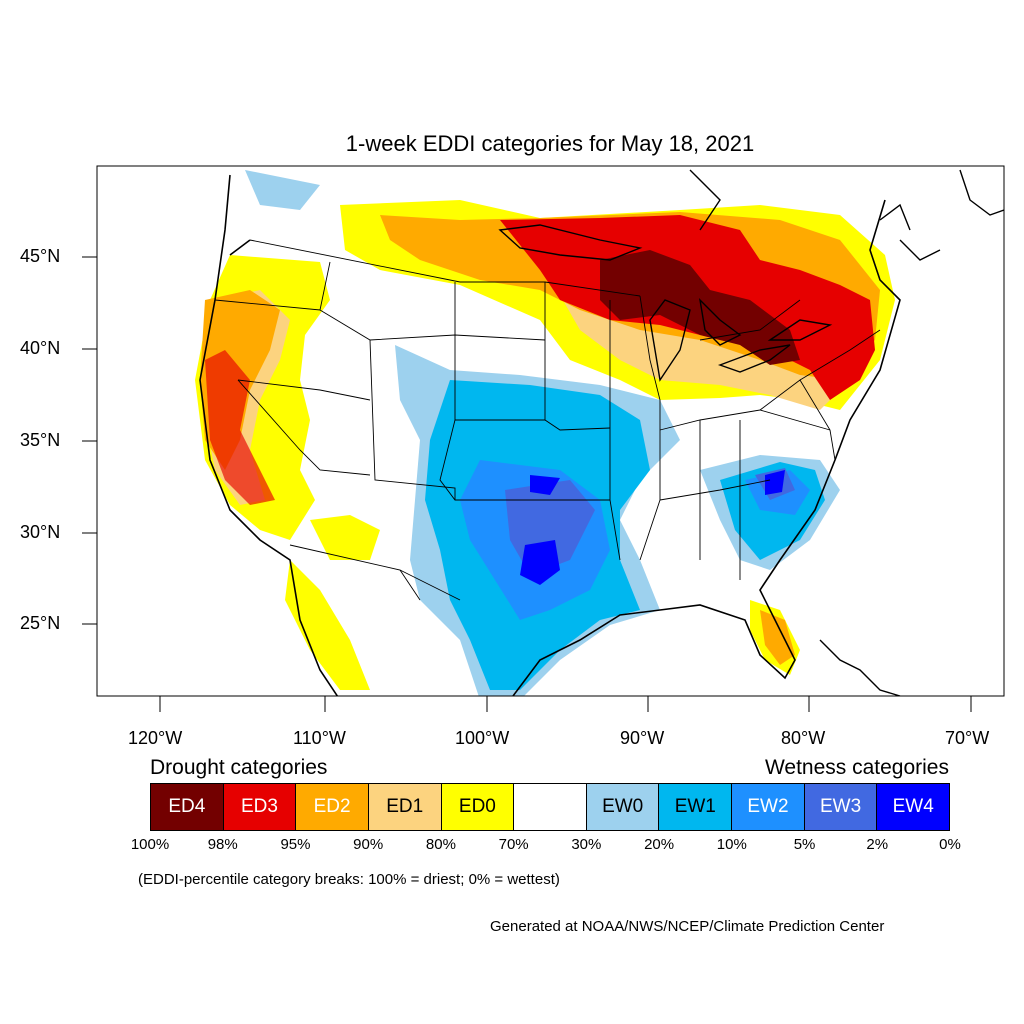 The width and height of the screenshot is (1024, 1024). I want to click on legend-box-normal, so click(550, 807).